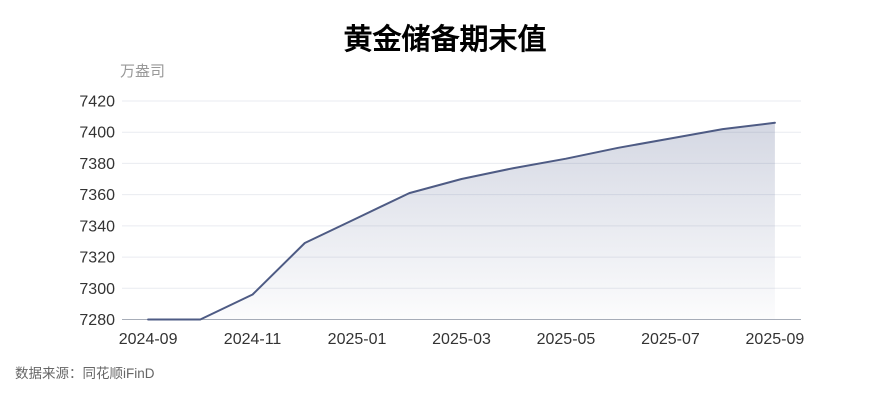  I want to click on x-axis-tick-label: 2024-09, so click(148, 339).